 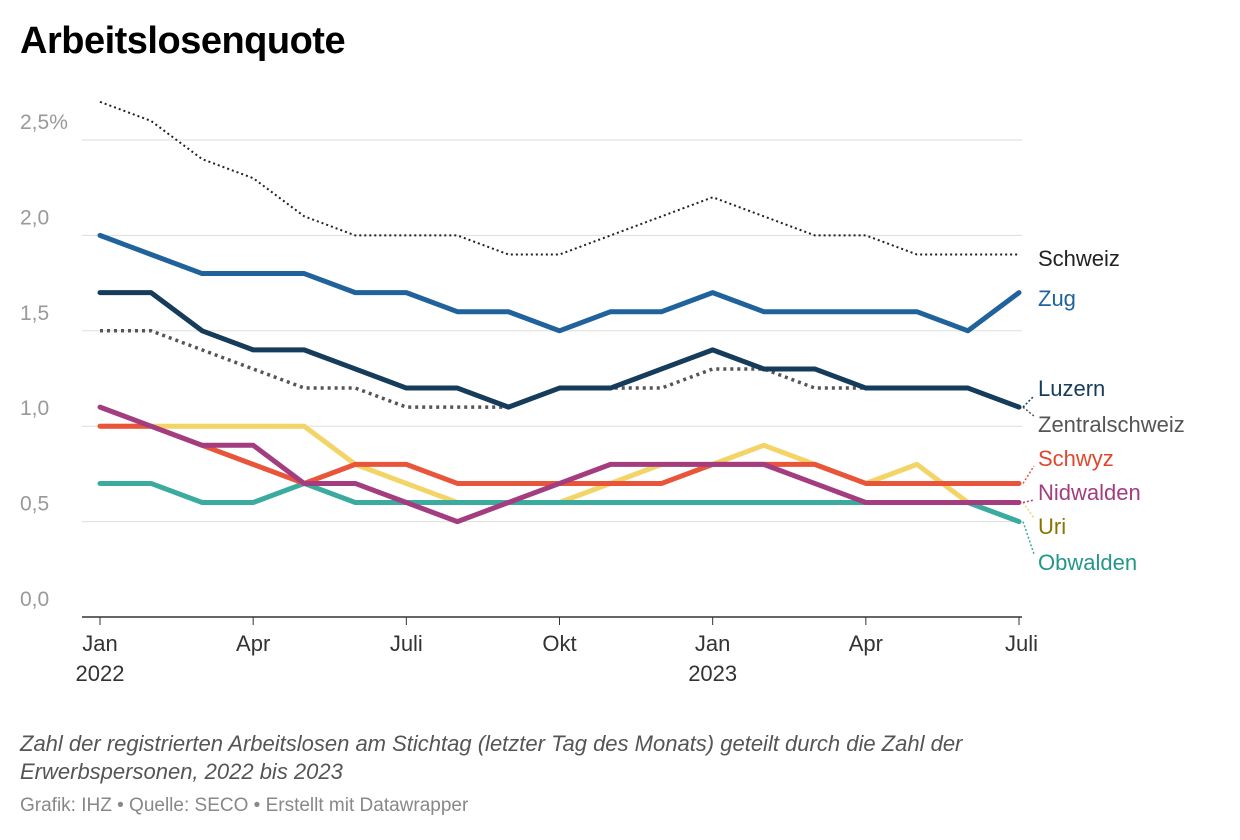 I want to click on y-tick-label: 2,5%, so click(x=44, y=122).